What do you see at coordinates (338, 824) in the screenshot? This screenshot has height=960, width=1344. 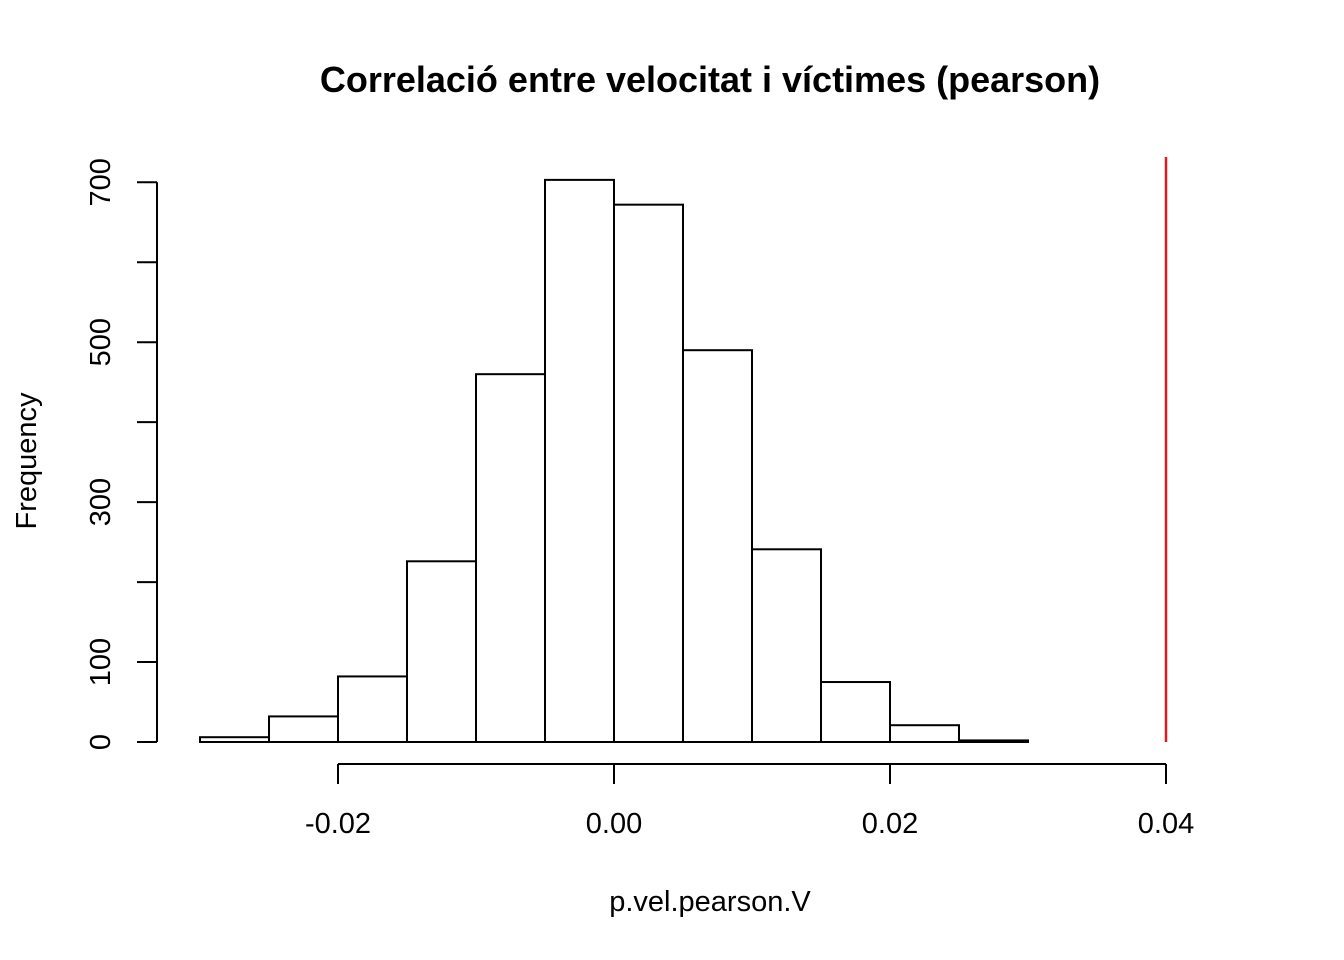 I see `x-tick-label: -0.02` at bounding box center [338, 824].